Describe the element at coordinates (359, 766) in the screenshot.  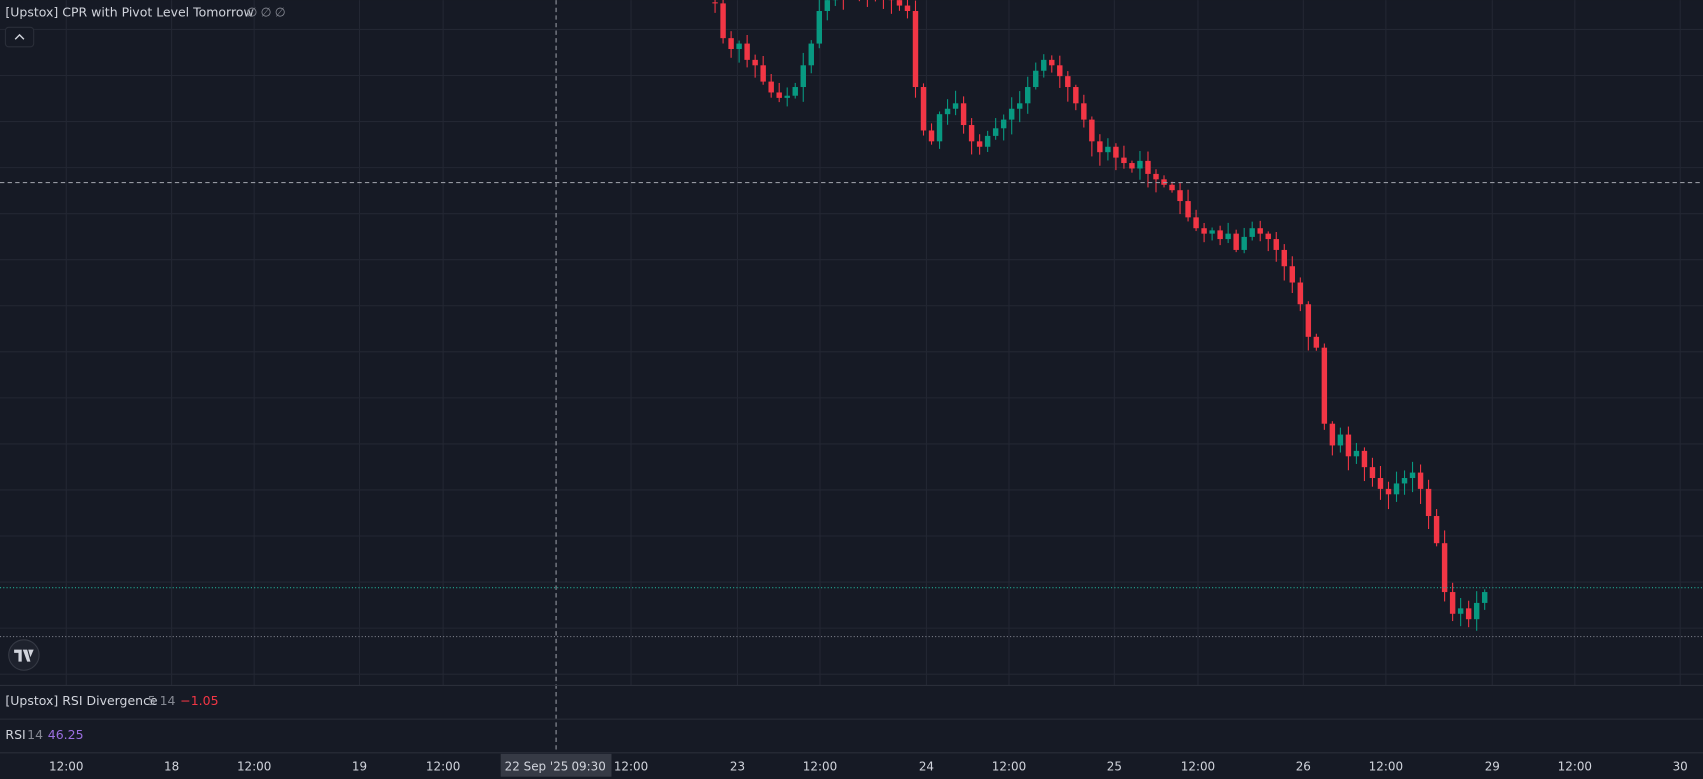
I see `time-label: 19` at that location.